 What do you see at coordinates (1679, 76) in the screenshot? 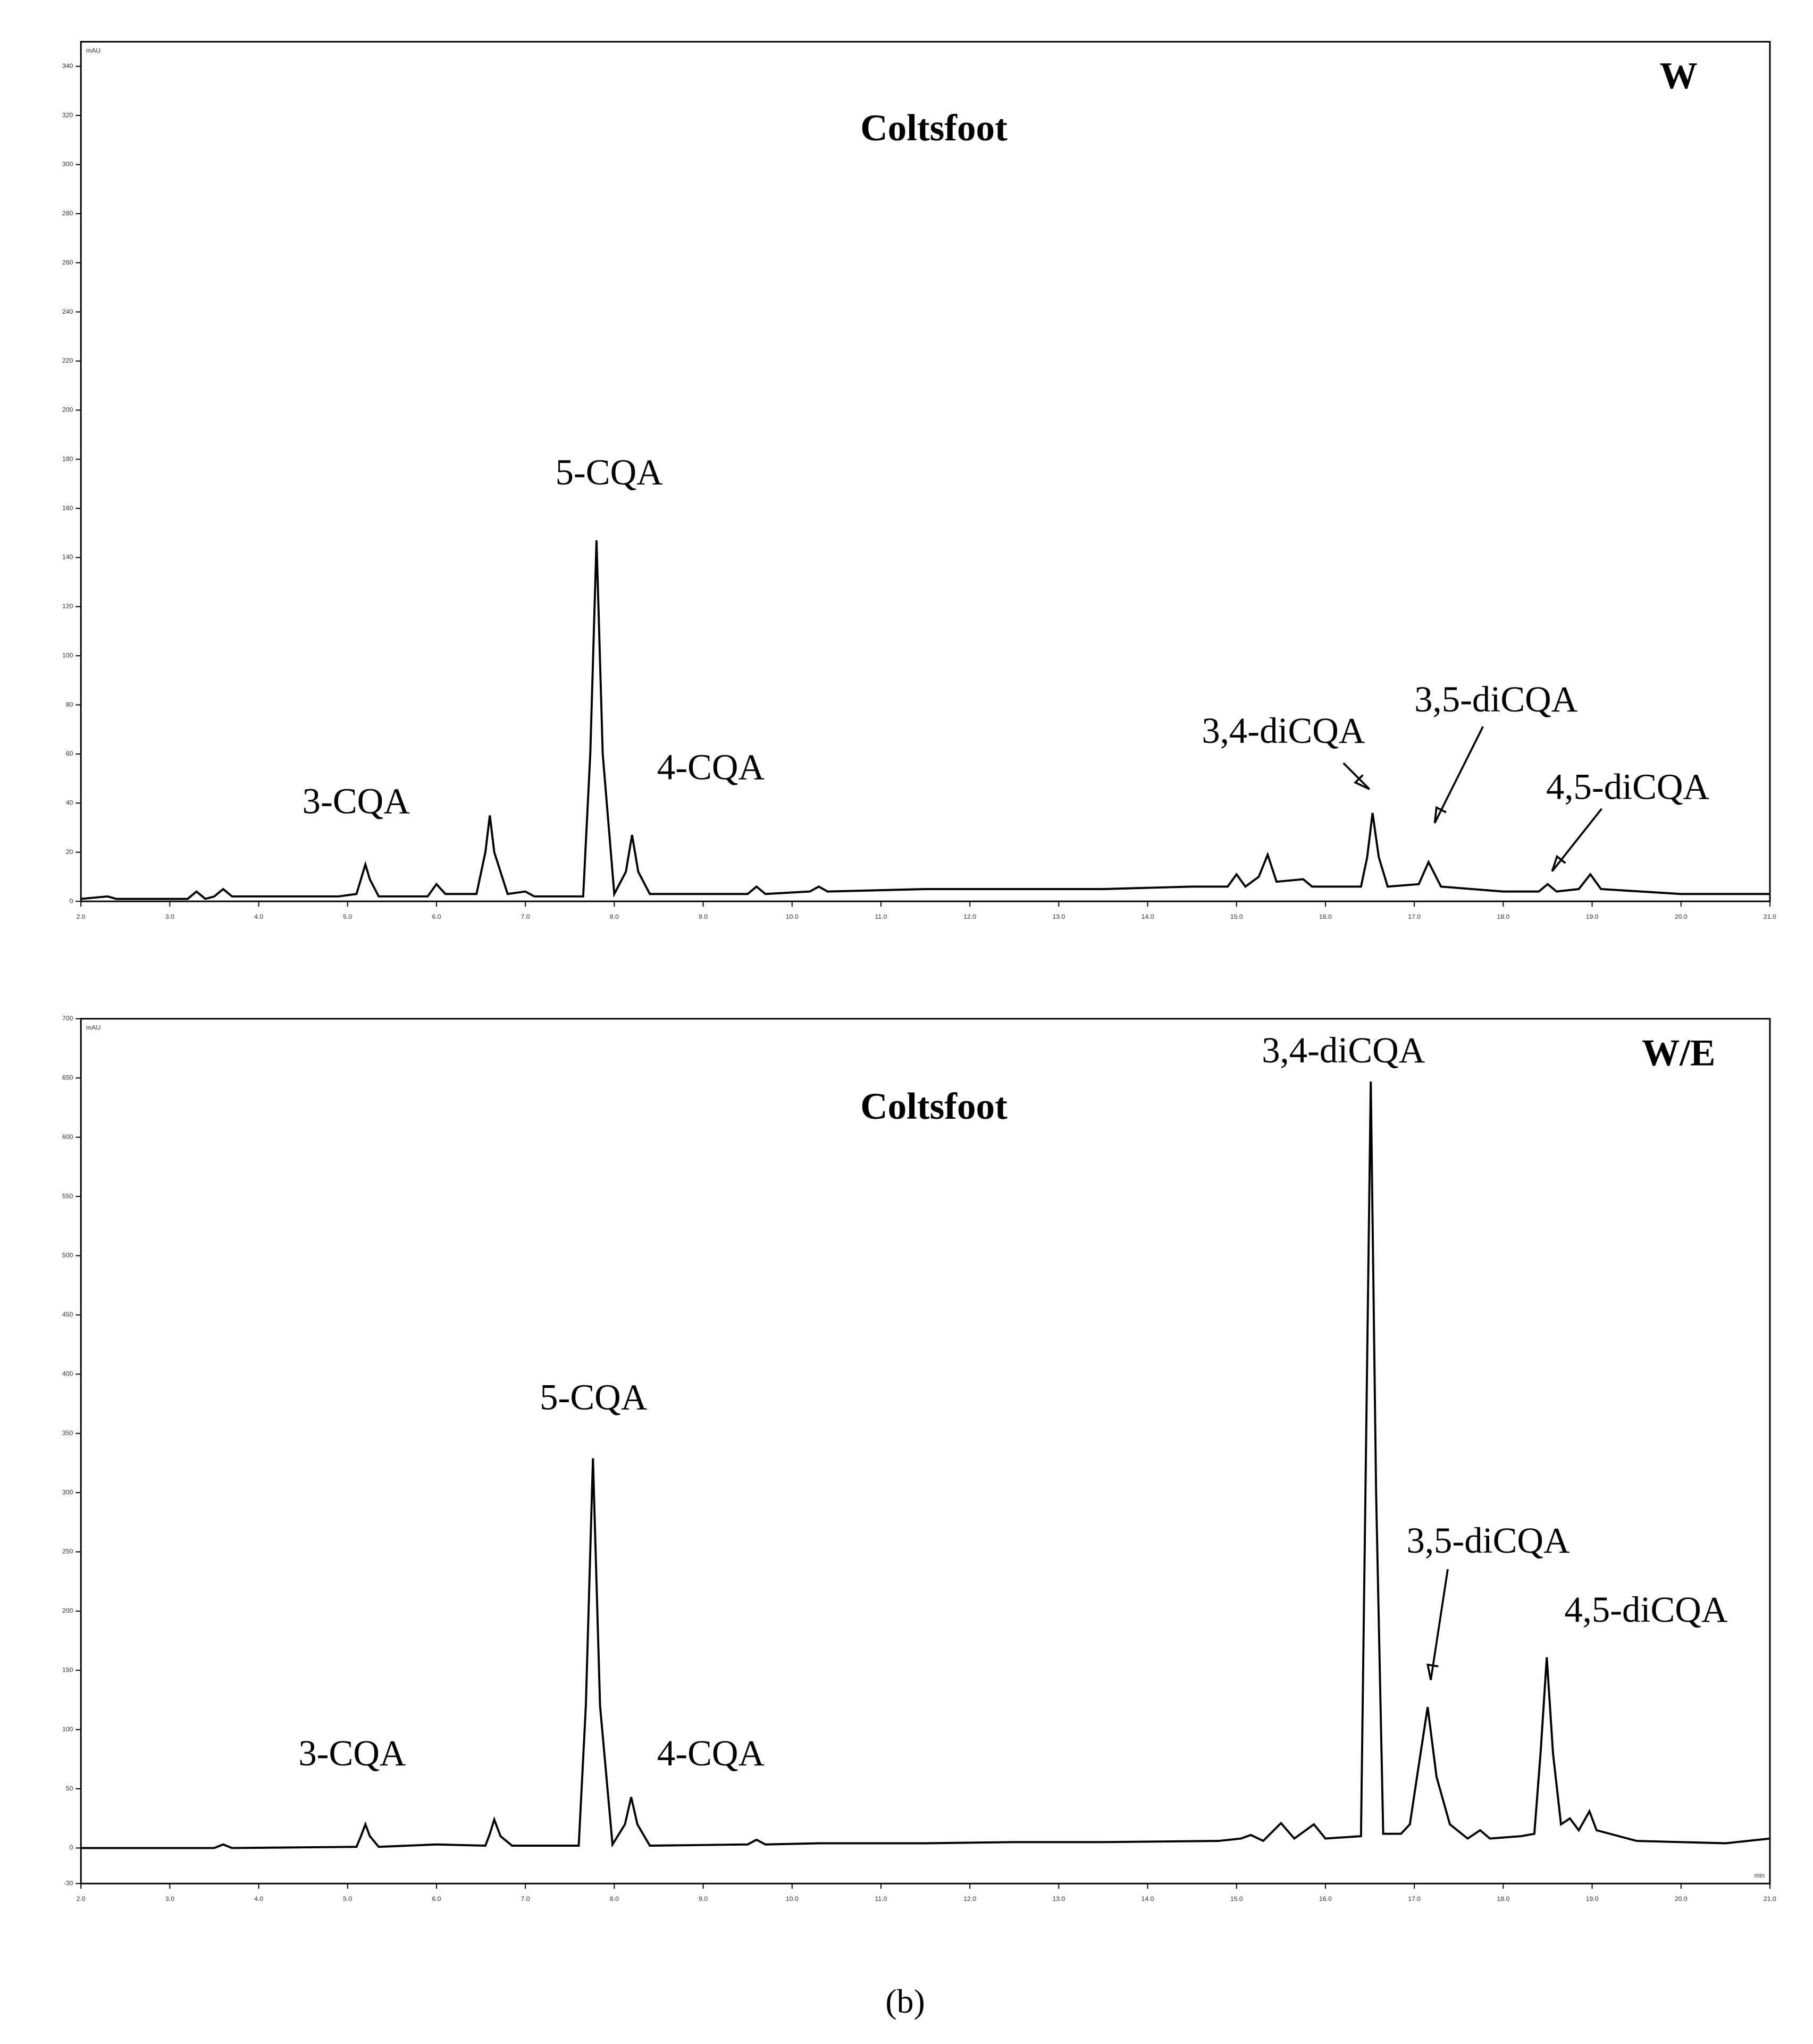
I see `corner-label: W` at bounding box center [1679, 76].